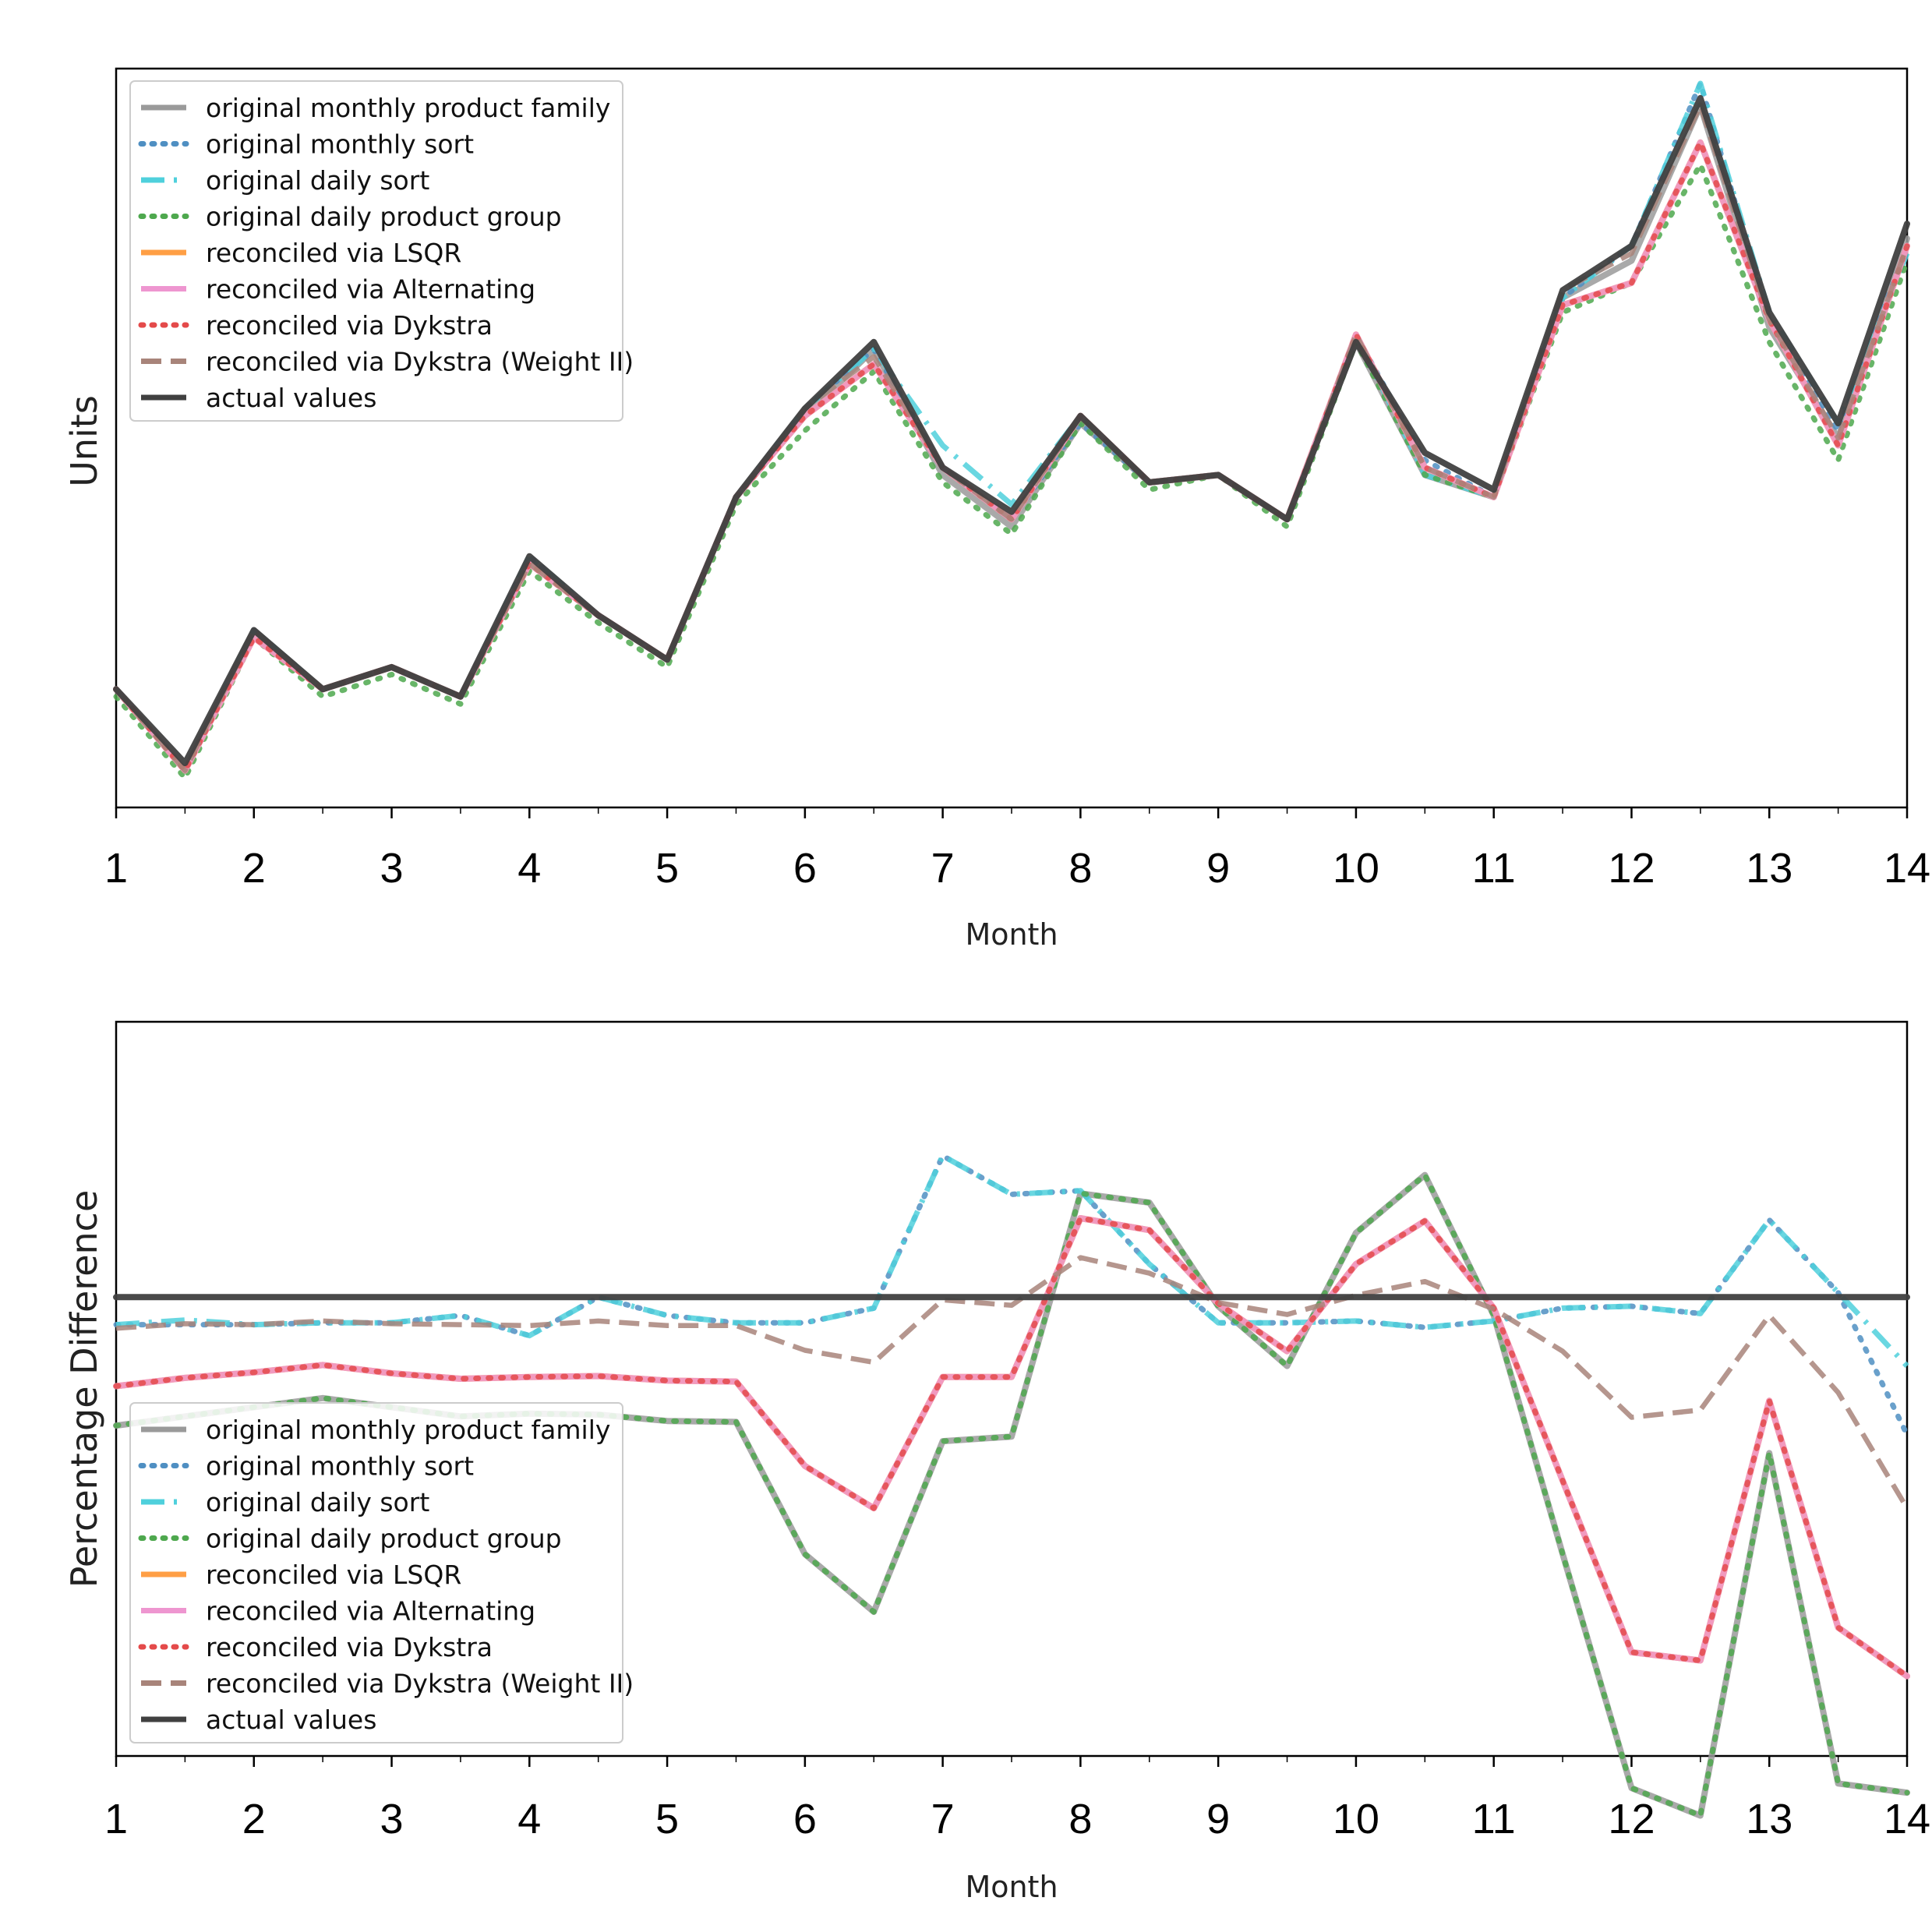 The image size is (1932, 1929). Describe the element at coordinates (84, 441) in the screenshot. I see `y-axis-label: Units` at that location.